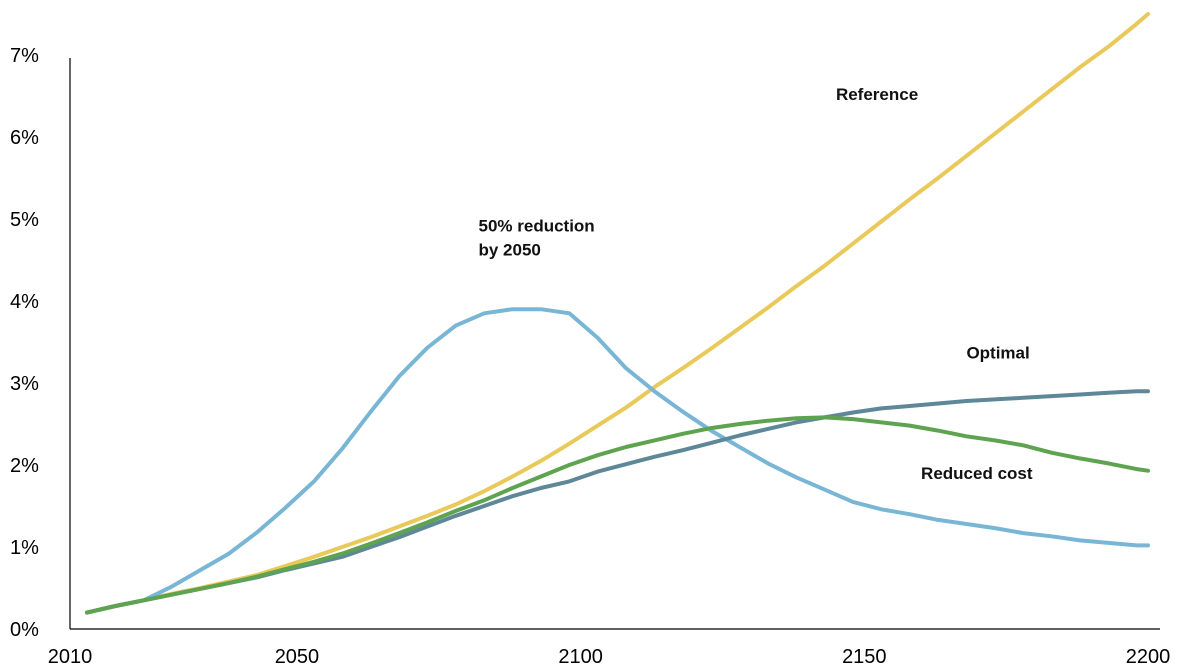  I want to click on series-label-line: Optimal, so click(997, 352).